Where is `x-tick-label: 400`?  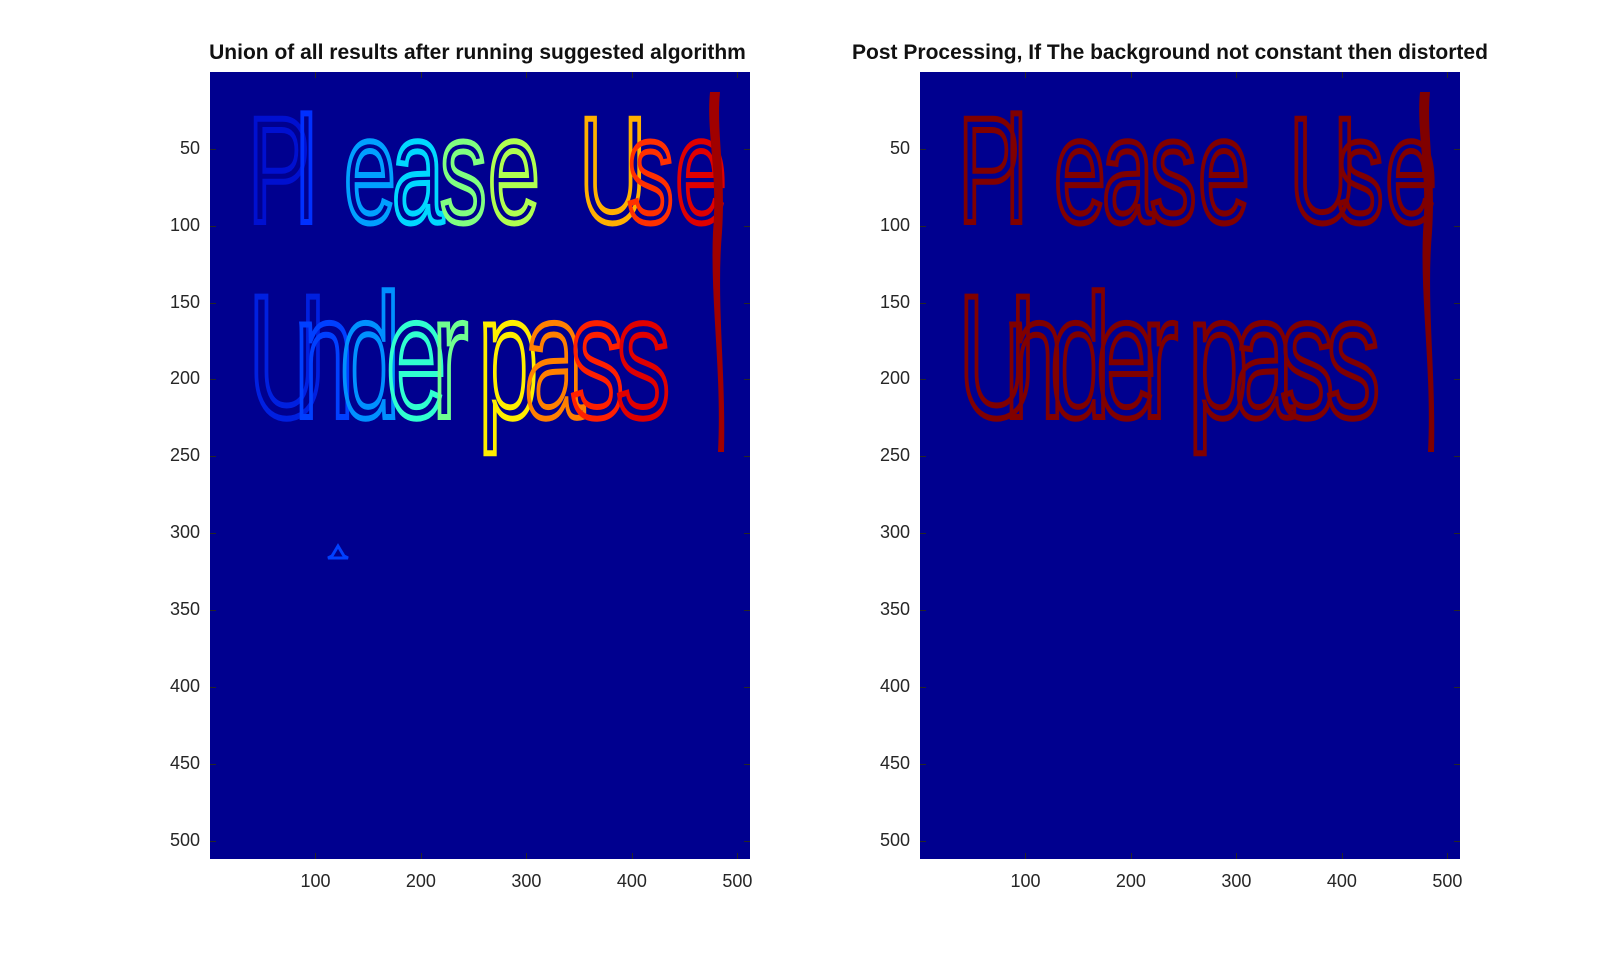
x-tick-label: 400 is located at coordinates (631, 881).